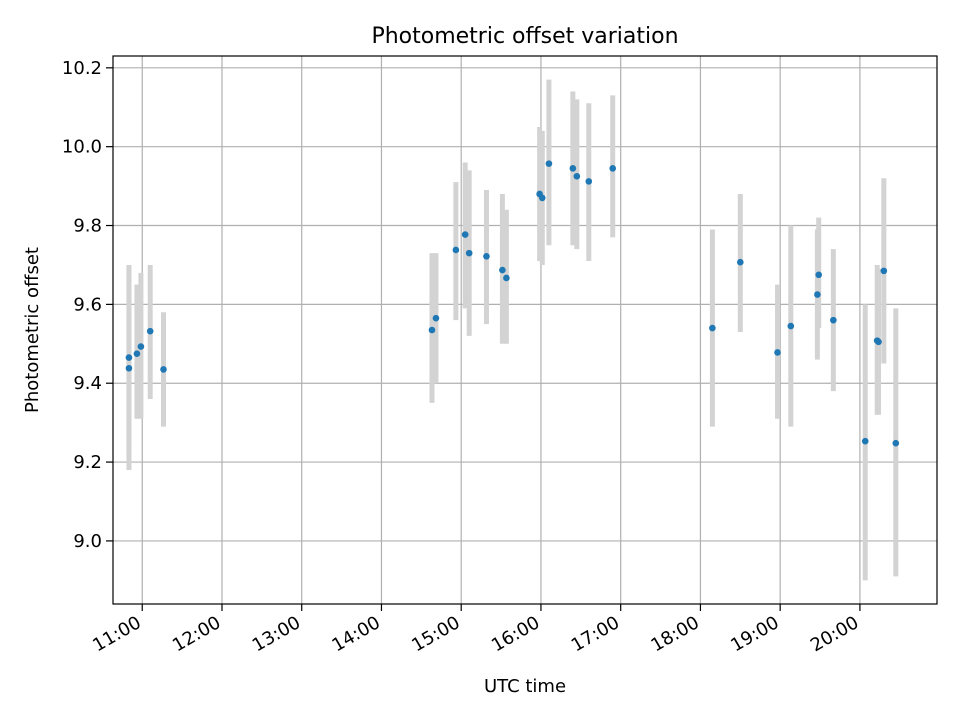 The width and height of the screenshot is (960, 720). What do you see at coordinates (32, 330) in the screenshot?
I see `y-axis-label: Photometric offset` at bounding box center [32, 330].